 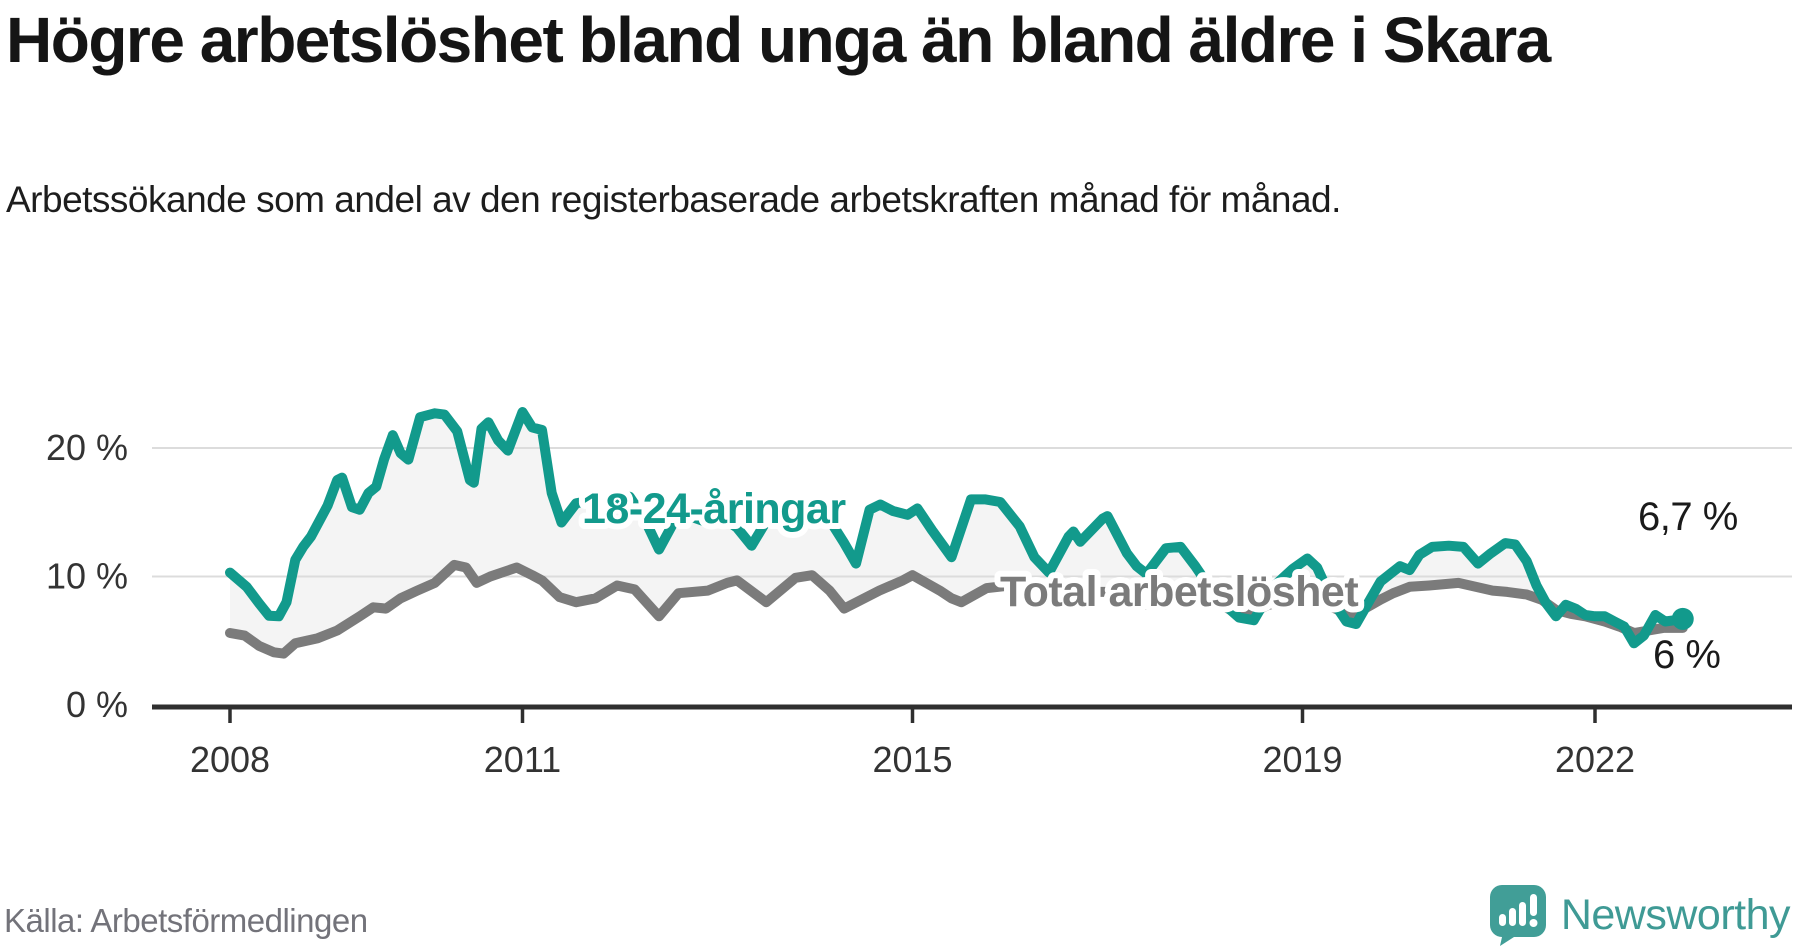 What do you see at coordinates (714, 509) in the screenshot?
I see `series-label: 18-24-åringar` at bounding box center [714, 509].